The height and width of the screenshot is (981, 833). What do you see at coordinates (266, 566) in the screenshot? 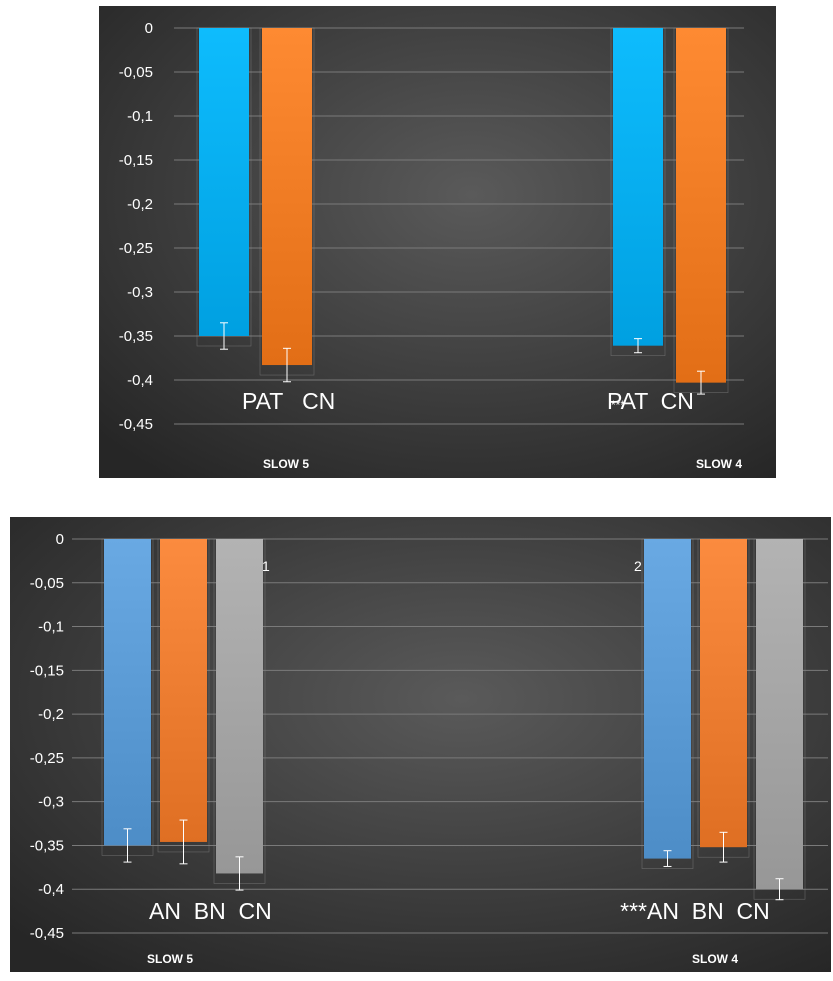
I see `annotation-label: 1` at bounding box center [266, 566].